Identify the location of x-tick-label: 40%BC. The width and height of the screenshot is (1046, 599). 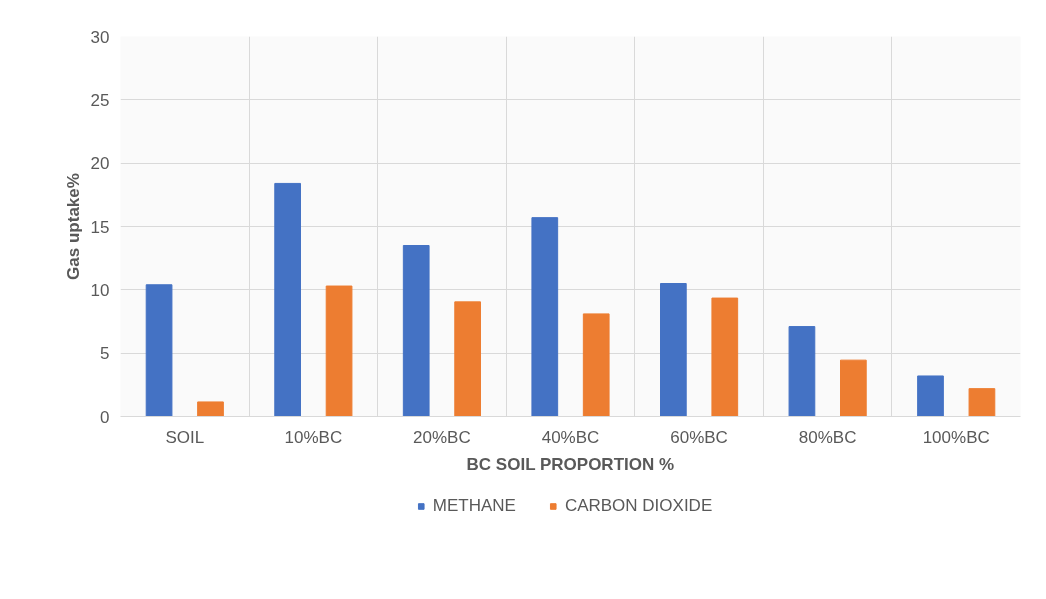
(570, 437).